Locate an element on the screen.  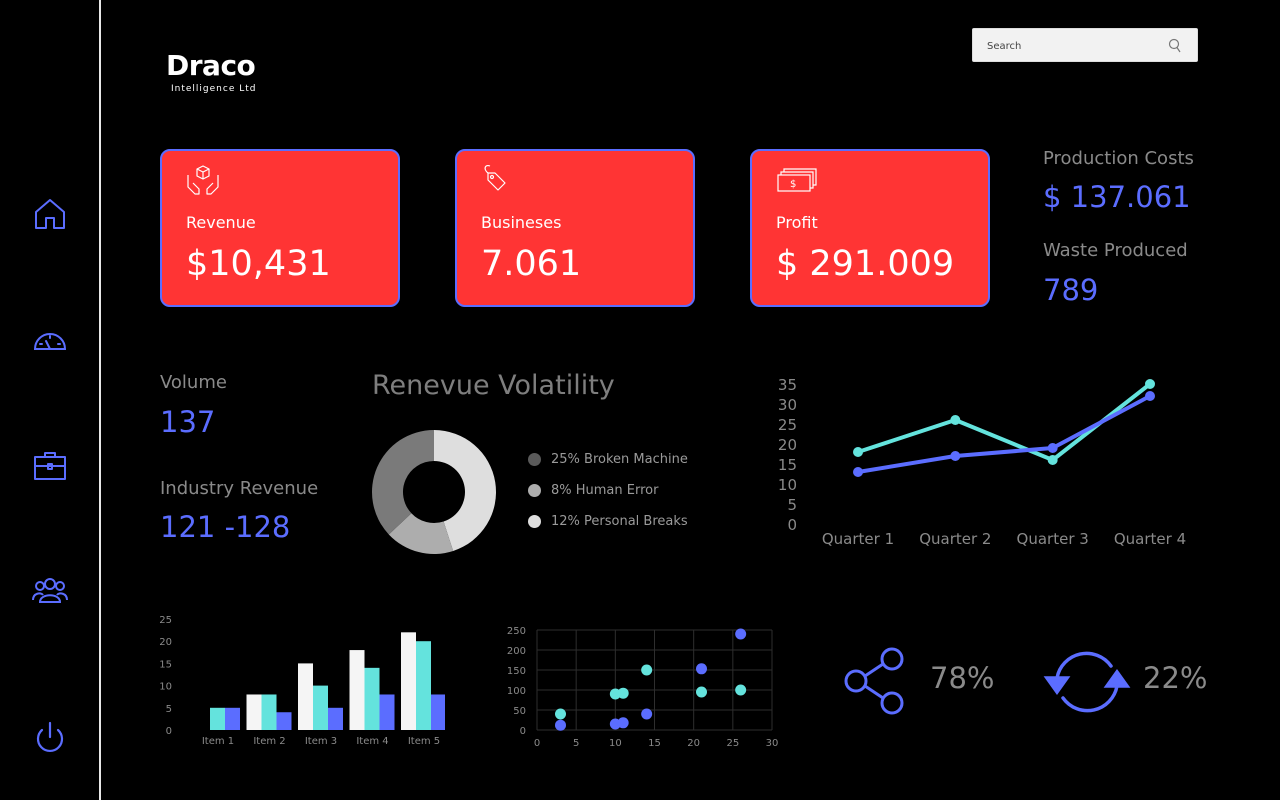
logo: Draco Intelligence Ltd is located at coordinates (211, 71).